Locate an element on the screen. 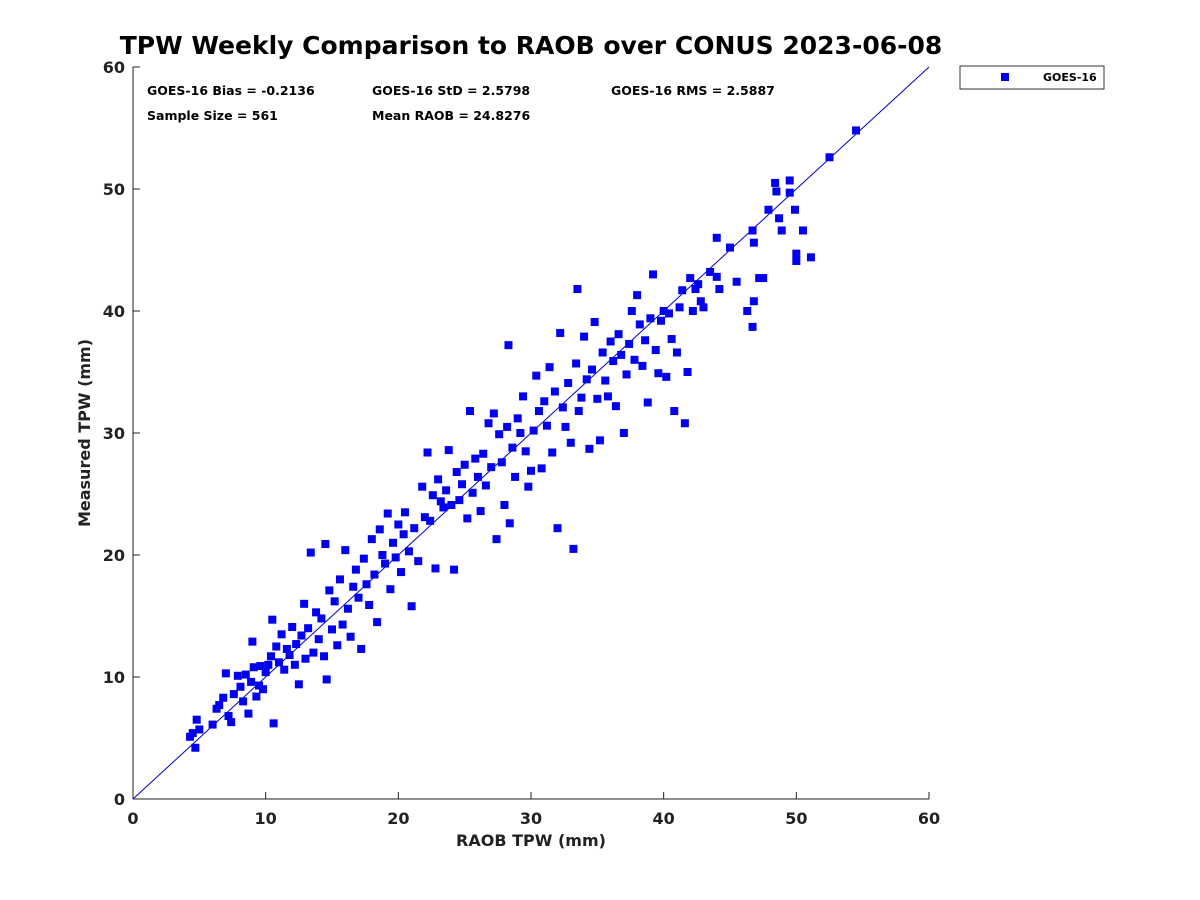 Image resolution: width=1200 pixels, height=900 pixels. legend-marker is located at coordinates (1005, 77).